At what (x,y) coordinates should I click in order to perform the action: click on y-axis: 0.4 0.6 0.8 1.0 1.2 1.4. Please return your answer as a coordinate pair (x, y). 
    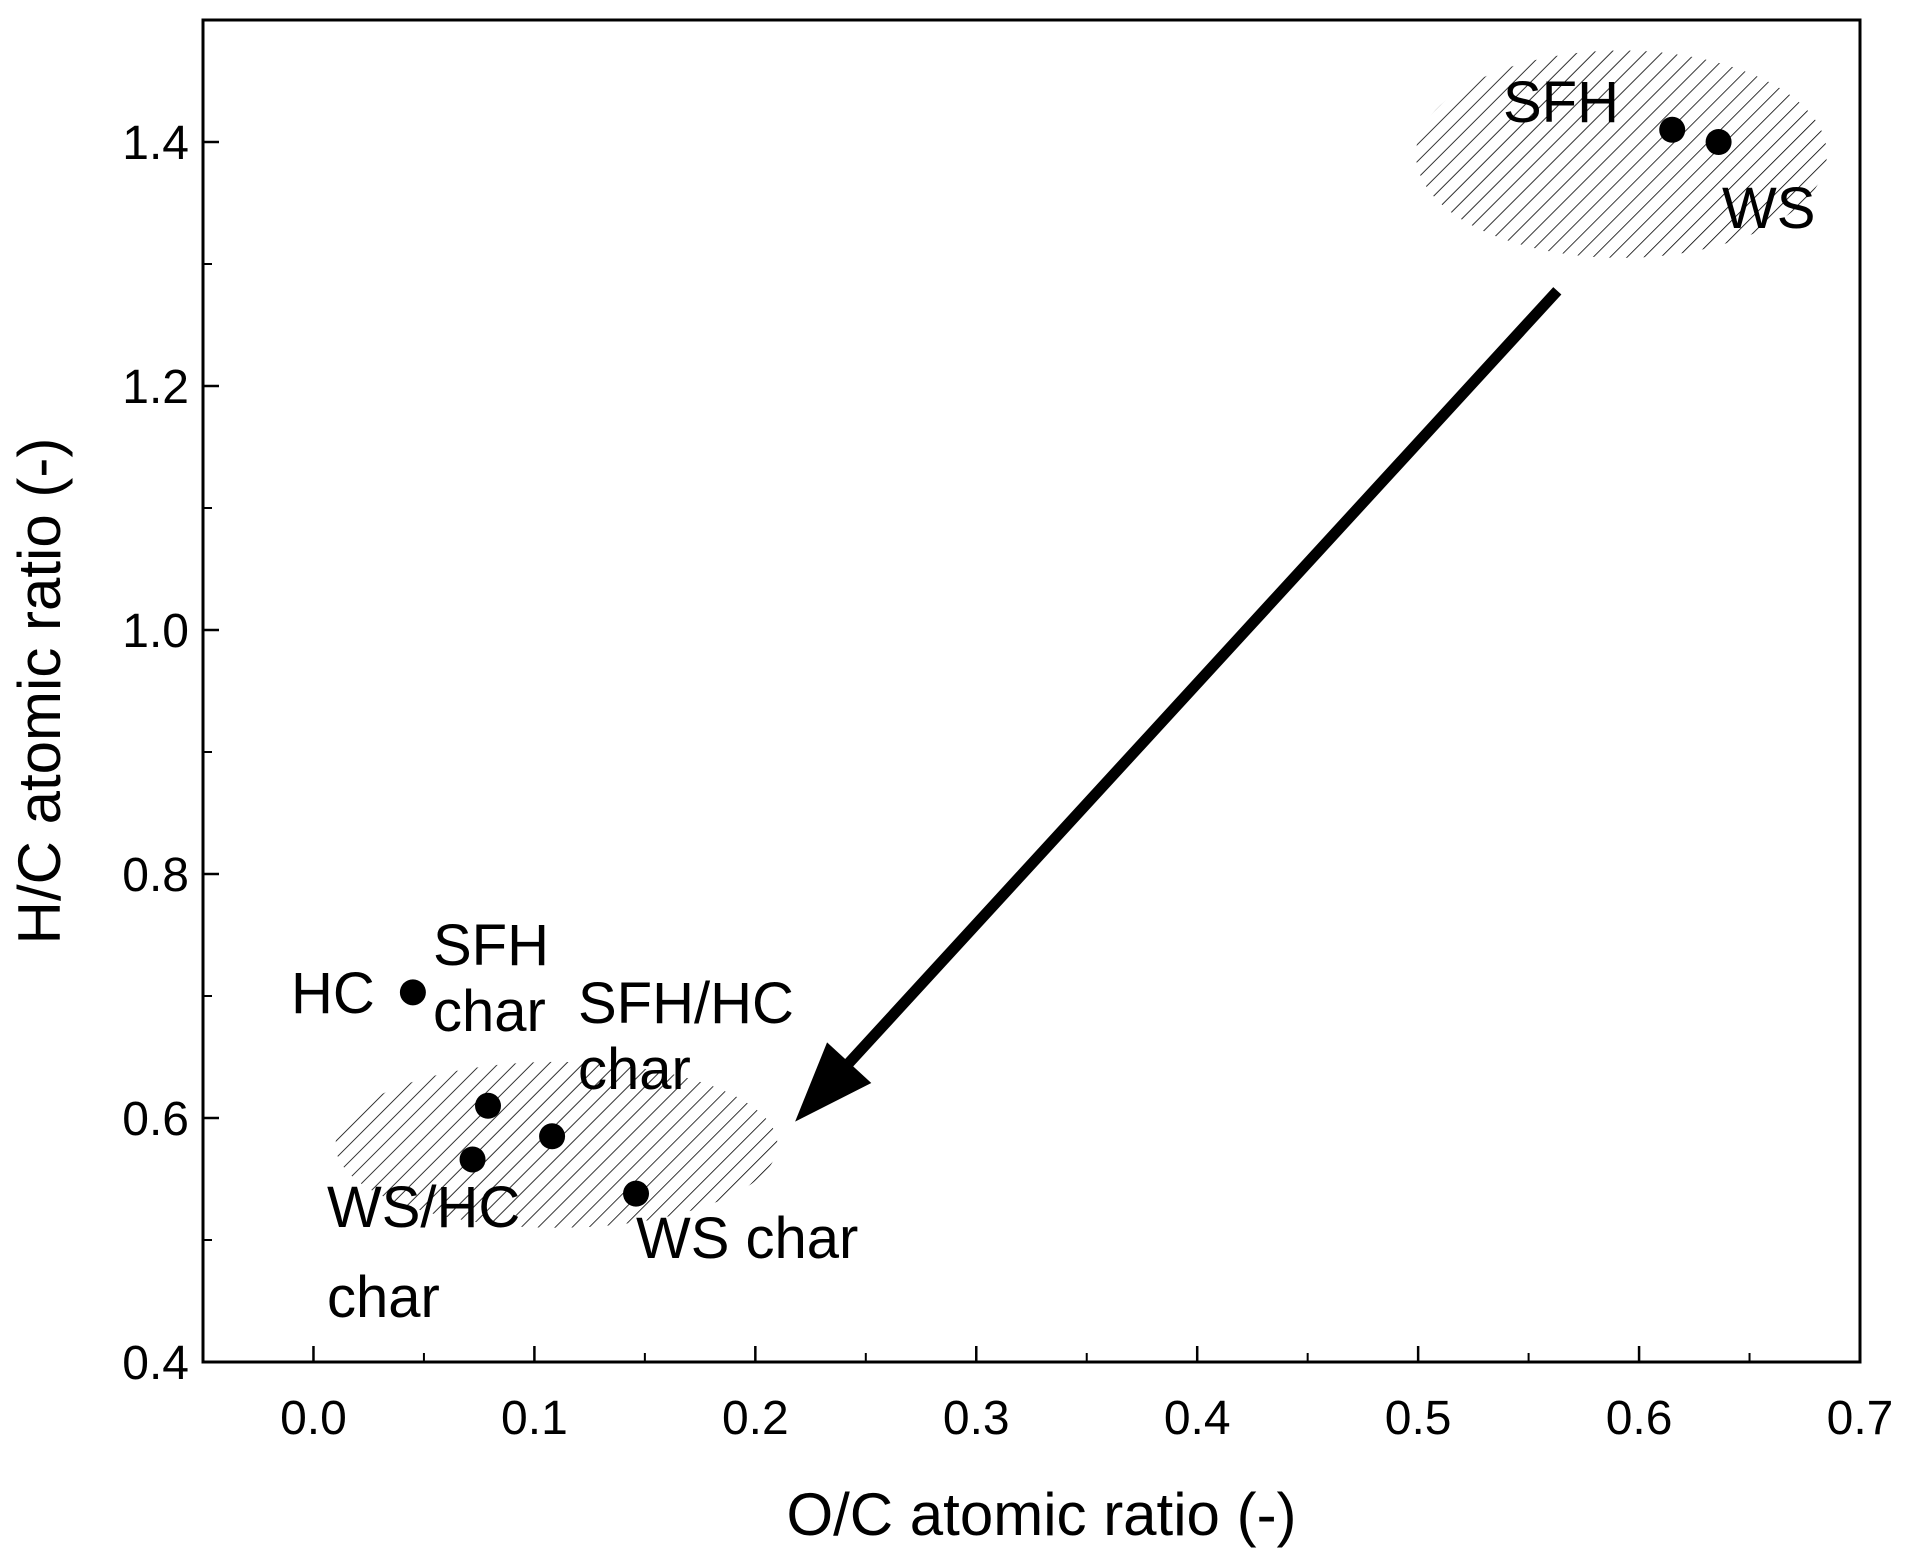
    Looking at the image, I should click on (170, 704).